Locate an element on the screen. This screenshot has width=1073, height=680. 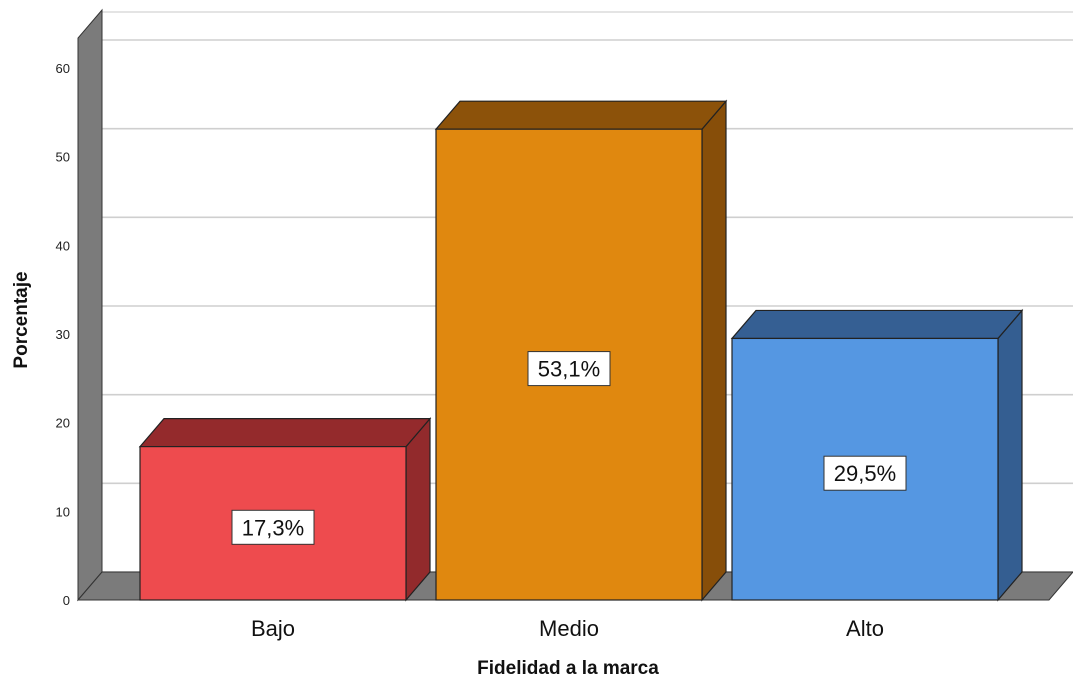
data-label-text: 17,3% is located at coordinates (273, 527).